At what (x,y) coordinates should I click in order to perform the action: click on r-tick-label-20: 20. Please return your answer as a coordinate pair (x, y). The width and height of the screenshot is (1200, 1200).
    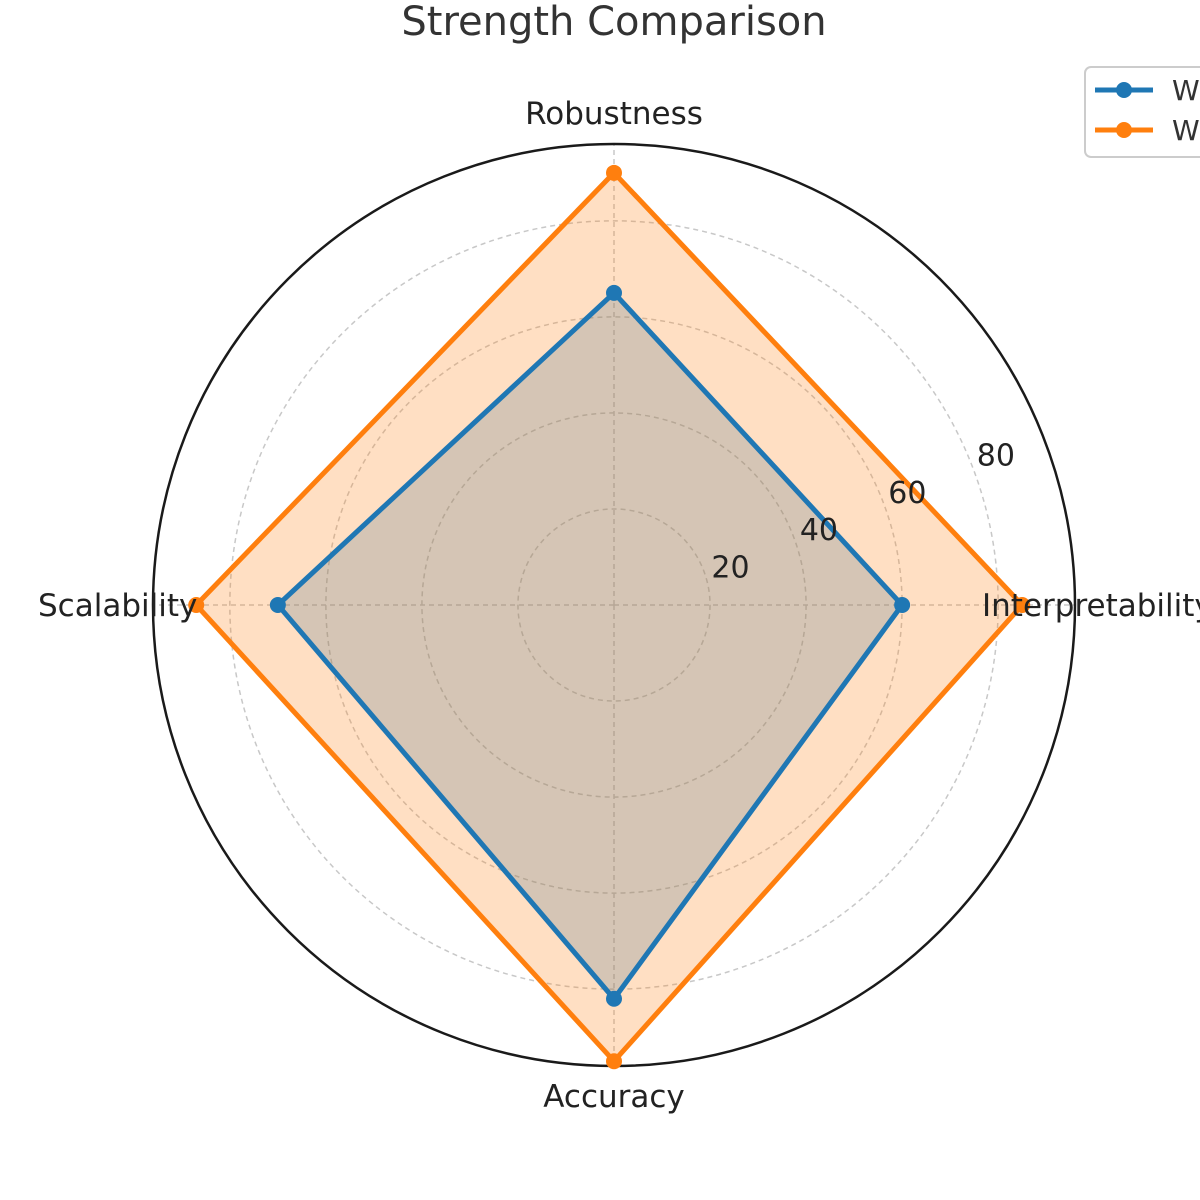
    Looking at the image, I should click on (730, 568).